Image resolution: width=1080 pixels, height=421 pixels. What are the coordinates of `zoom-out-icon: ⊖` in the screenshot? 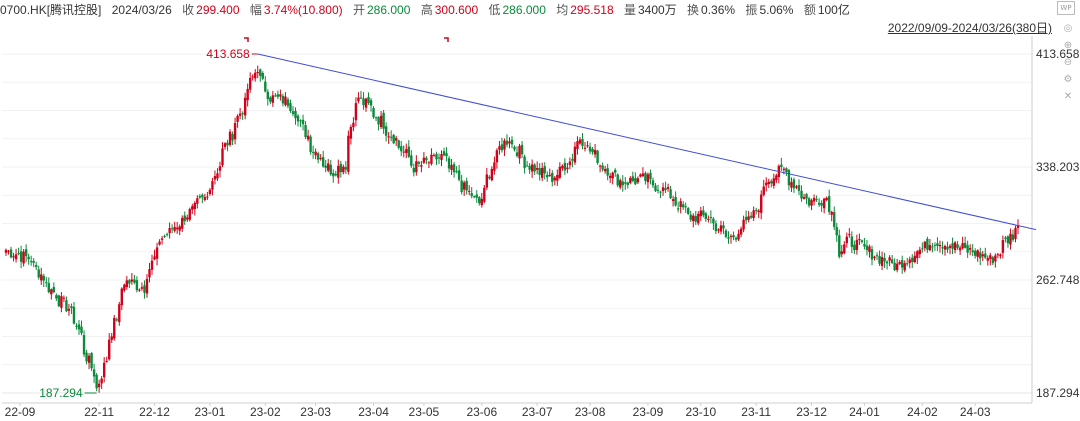 It's located at (1068, 62).